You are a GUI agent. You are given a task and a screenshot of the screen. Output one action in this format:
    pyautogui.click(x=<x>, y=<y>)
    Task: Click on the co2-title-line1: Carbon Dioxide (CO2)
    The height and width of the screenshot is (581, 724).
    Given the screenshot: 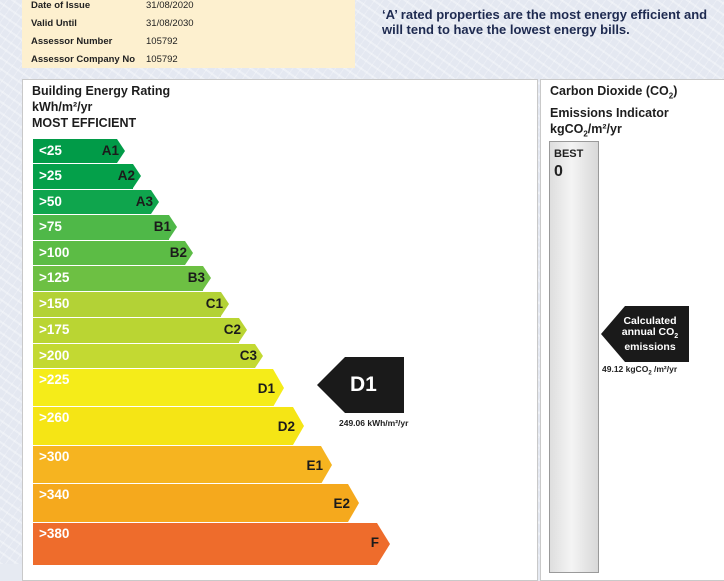 What is the action you would take?
    pyautogui.click(x=613, y=94)
    